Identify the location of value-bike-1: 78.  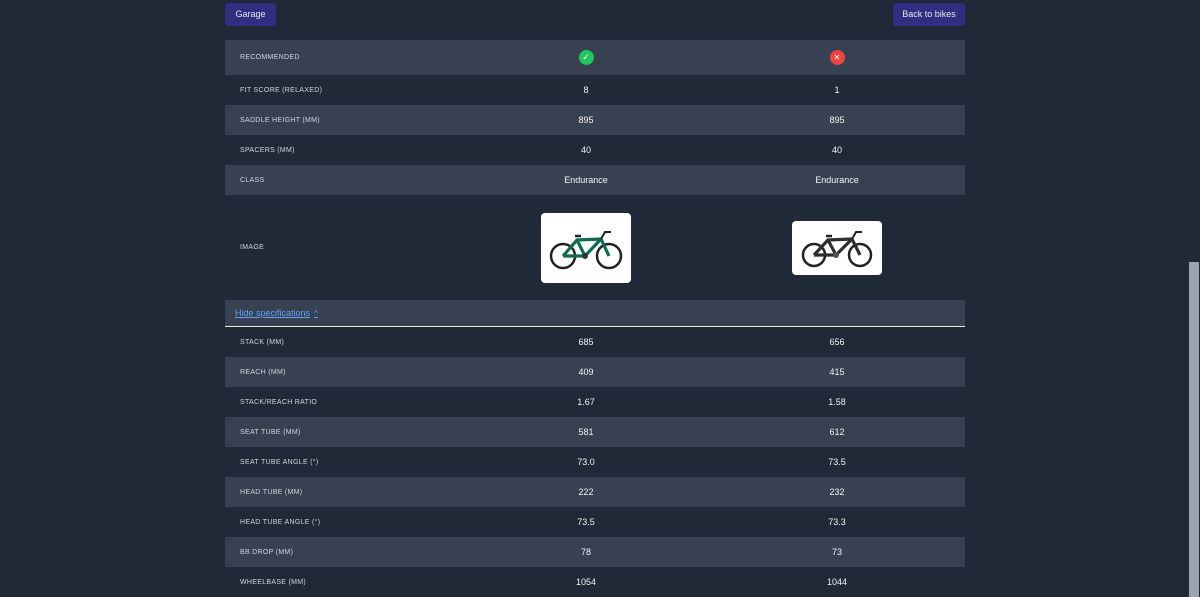
(585, 552).